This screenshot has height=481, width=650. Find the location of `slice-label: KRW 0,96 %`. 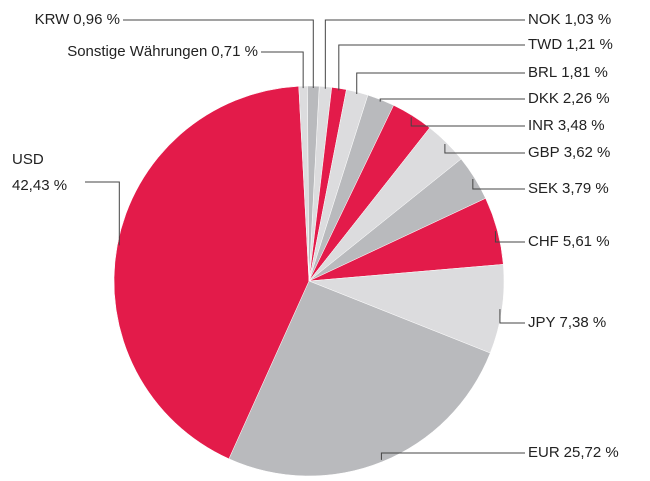

slice-label: KRW 0,96 % is located at coordinates (77, 19).